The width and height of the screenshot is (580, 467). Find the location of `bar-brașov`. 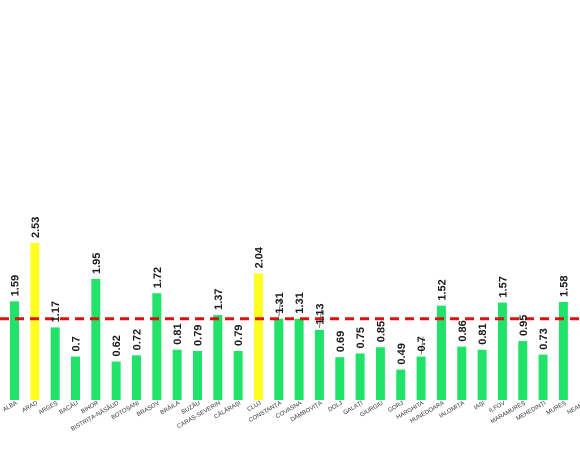

bar-brașov is located at coordinates (157, 346).